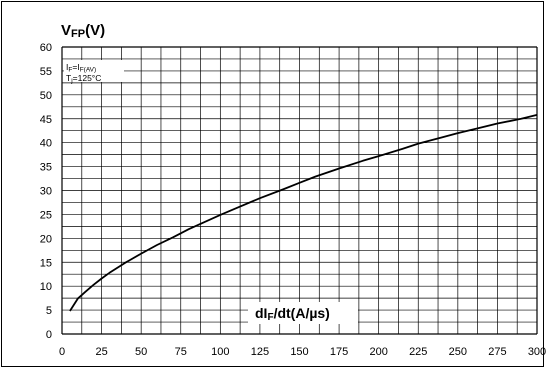 This screenshot has height=370, width=547. I want to click on x-tick-label: 50, so click(141, 352).